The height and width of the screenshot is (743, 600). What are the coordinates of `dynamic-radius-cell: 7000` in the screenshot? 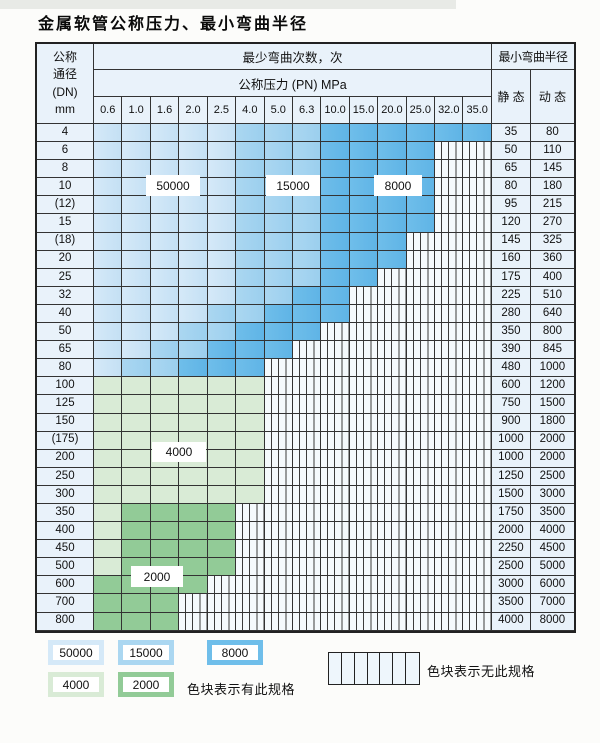 It's located at (552, 603).